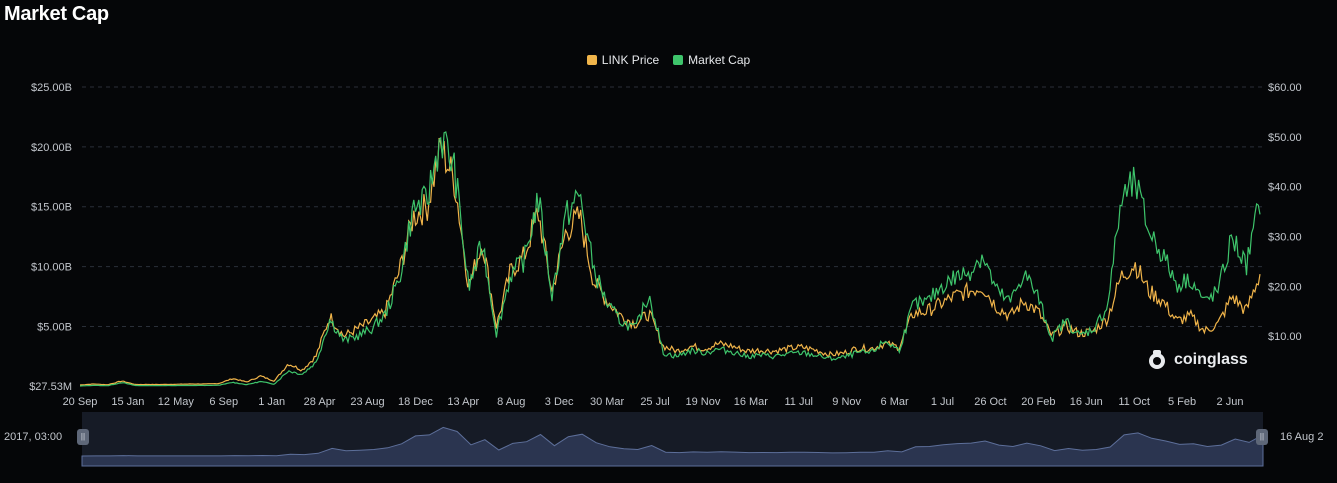 The image size is (1337, 483). What do you see at coordinates (1038, 402) in the screenshot?
I see `x-tick-label: 20 Feb` at bounding box center [1038, 402].